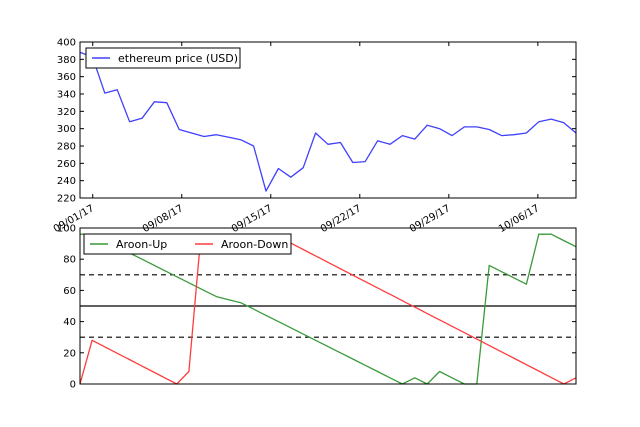  Describe the element at coordinates (73, 385) in the screenshot. I see `y-tick-label: 0` at that location.